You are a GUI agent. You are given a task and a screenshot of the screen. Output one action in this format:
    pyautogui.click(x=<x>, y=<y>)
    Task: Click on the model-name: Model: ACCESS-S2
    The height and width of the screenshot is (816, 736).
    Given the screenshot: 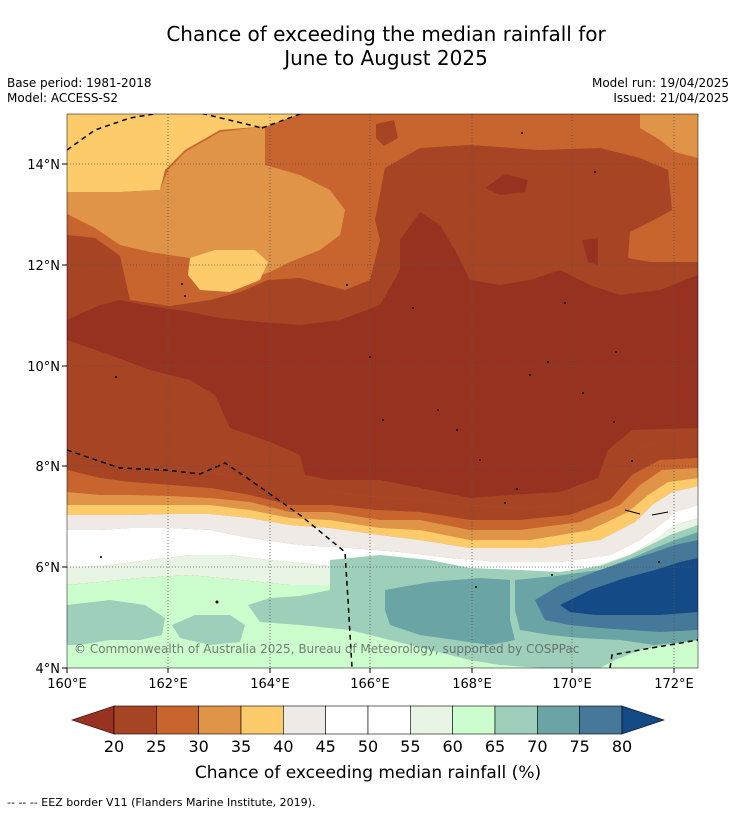 What is the action you would take?
    pyautogui.click(x=63, y=98)
    